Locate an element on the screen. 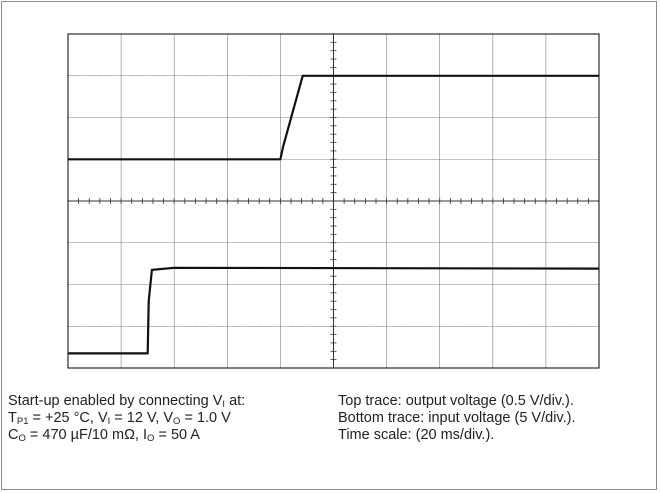 This screenshot has width=660, height=493. bottom-trace-note: Bottom trace: input voltage (5 V/div.). is located at coordinates (457, 418).